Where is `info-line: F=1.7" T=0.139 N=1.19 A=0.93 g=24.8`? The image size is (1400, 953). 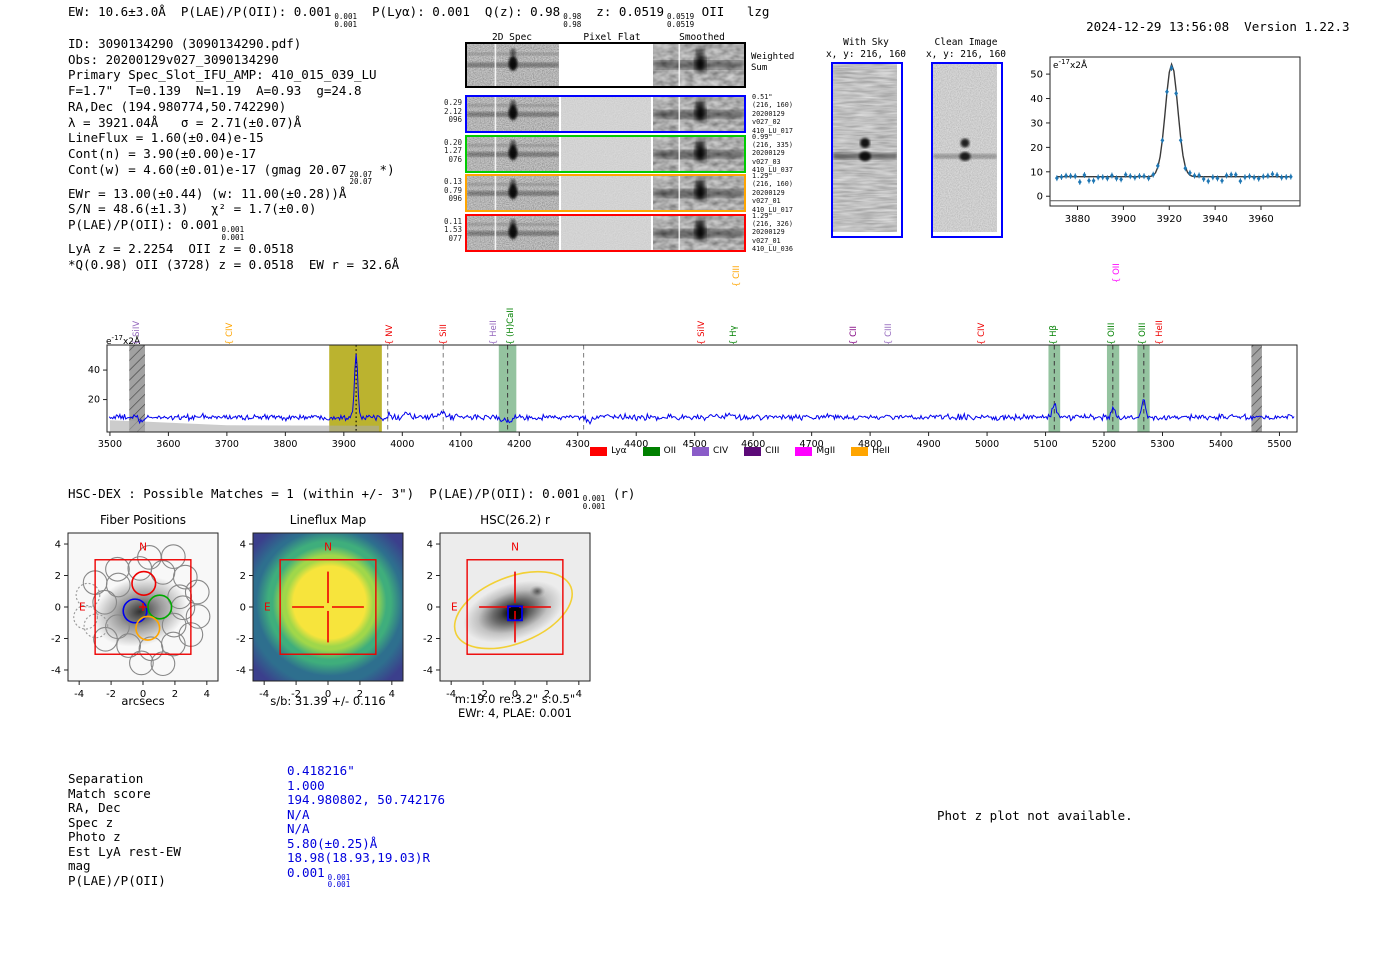
info-line: F=1.7" T=0.139 N=1.19 A=0.93 g=24.8 is located at coordinates (233, 91).